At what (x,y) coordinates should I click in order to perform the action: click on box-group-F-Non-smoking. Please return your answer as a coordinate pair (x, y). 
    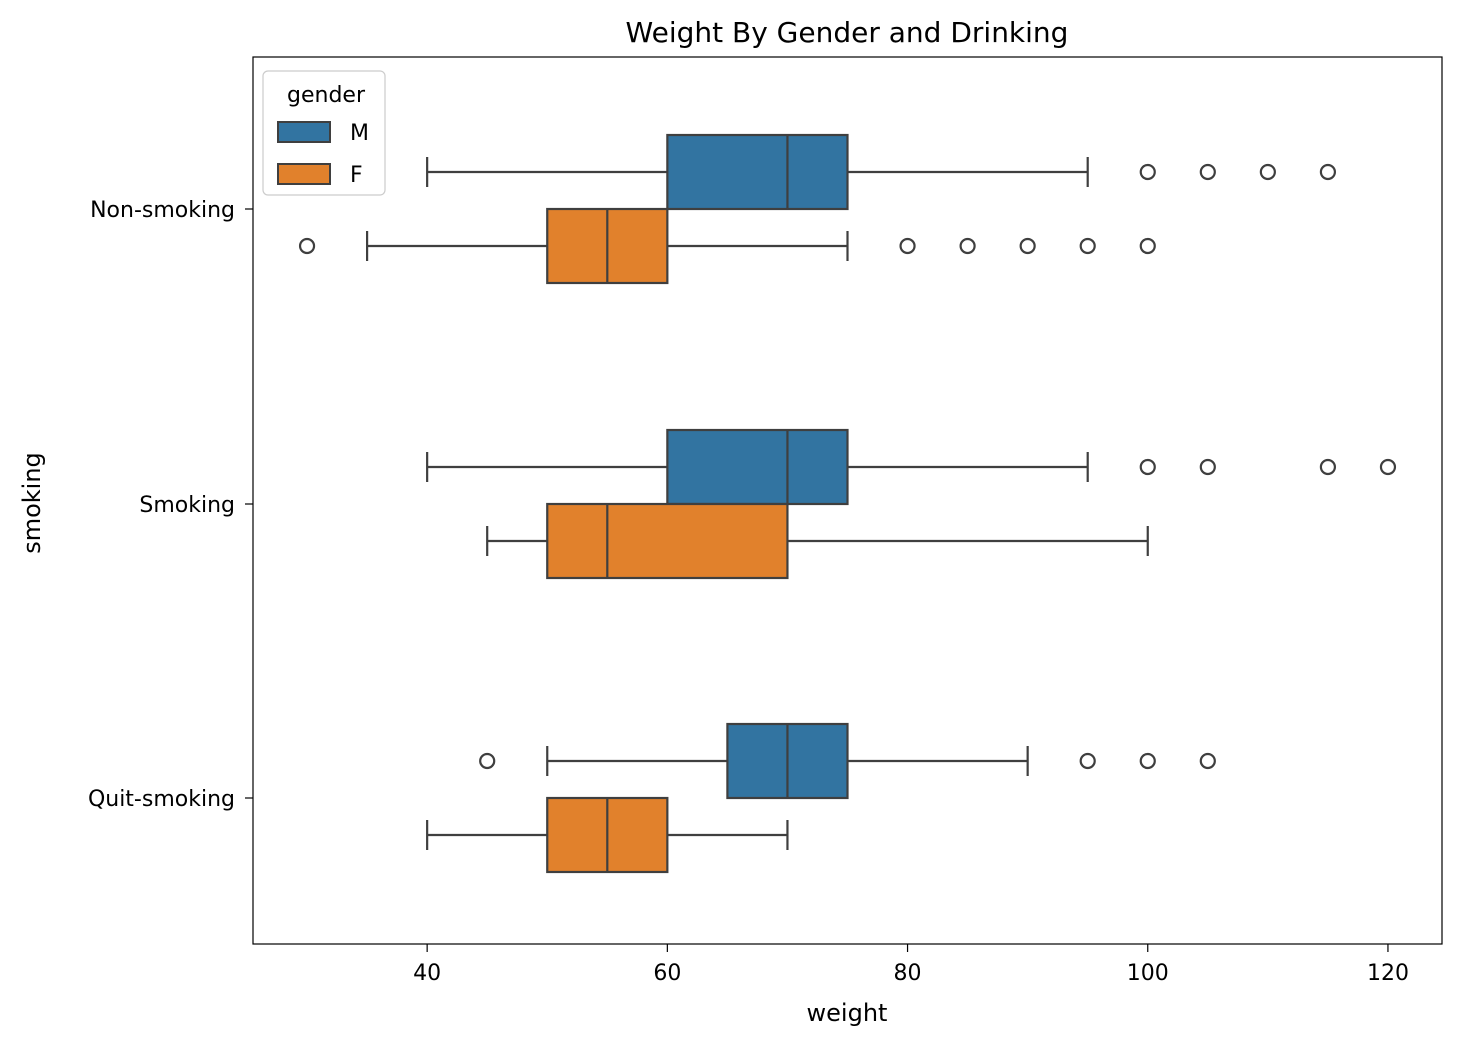
    Looking at the image, I should click on (727, 246).